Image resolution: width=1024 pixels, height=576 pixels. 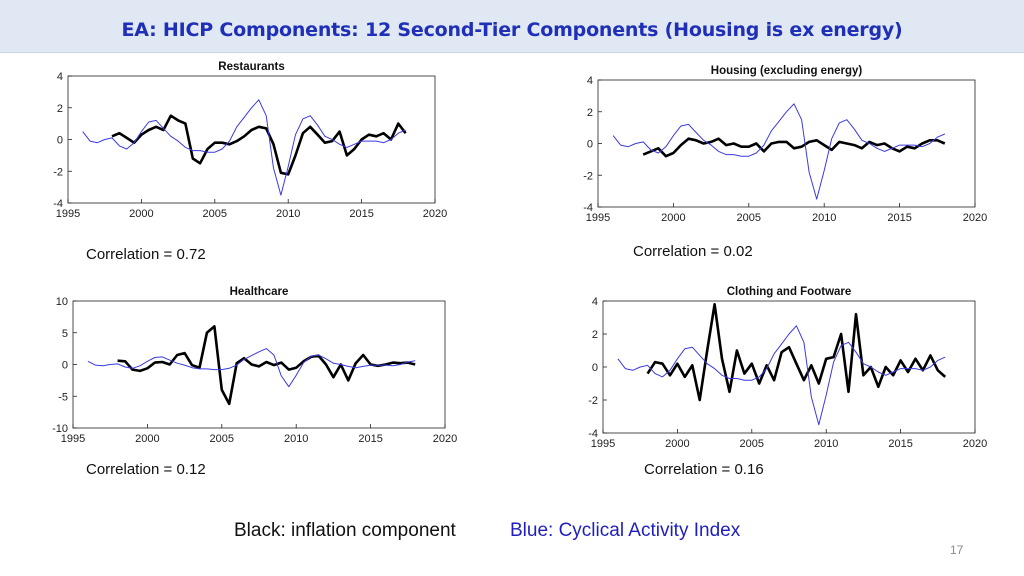 I want to click on legend-inflation-component: Black: inflation component, so click(x=345, y=530).